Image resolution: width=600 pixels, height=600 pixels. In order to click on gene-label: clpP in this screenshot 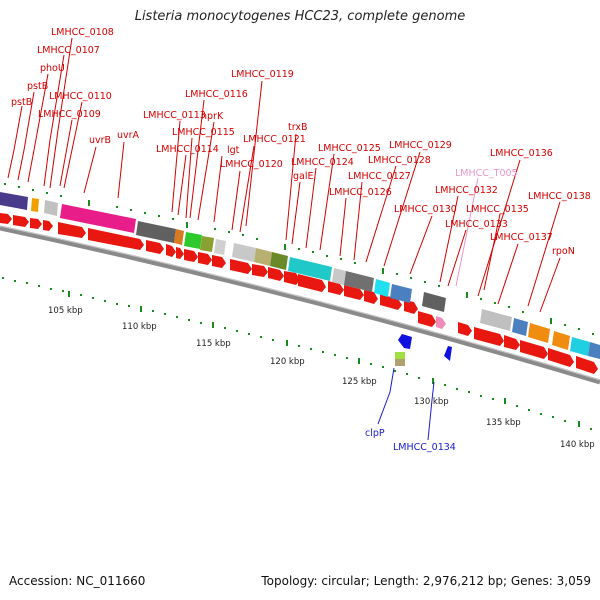, I will do `click(375, 433)`.